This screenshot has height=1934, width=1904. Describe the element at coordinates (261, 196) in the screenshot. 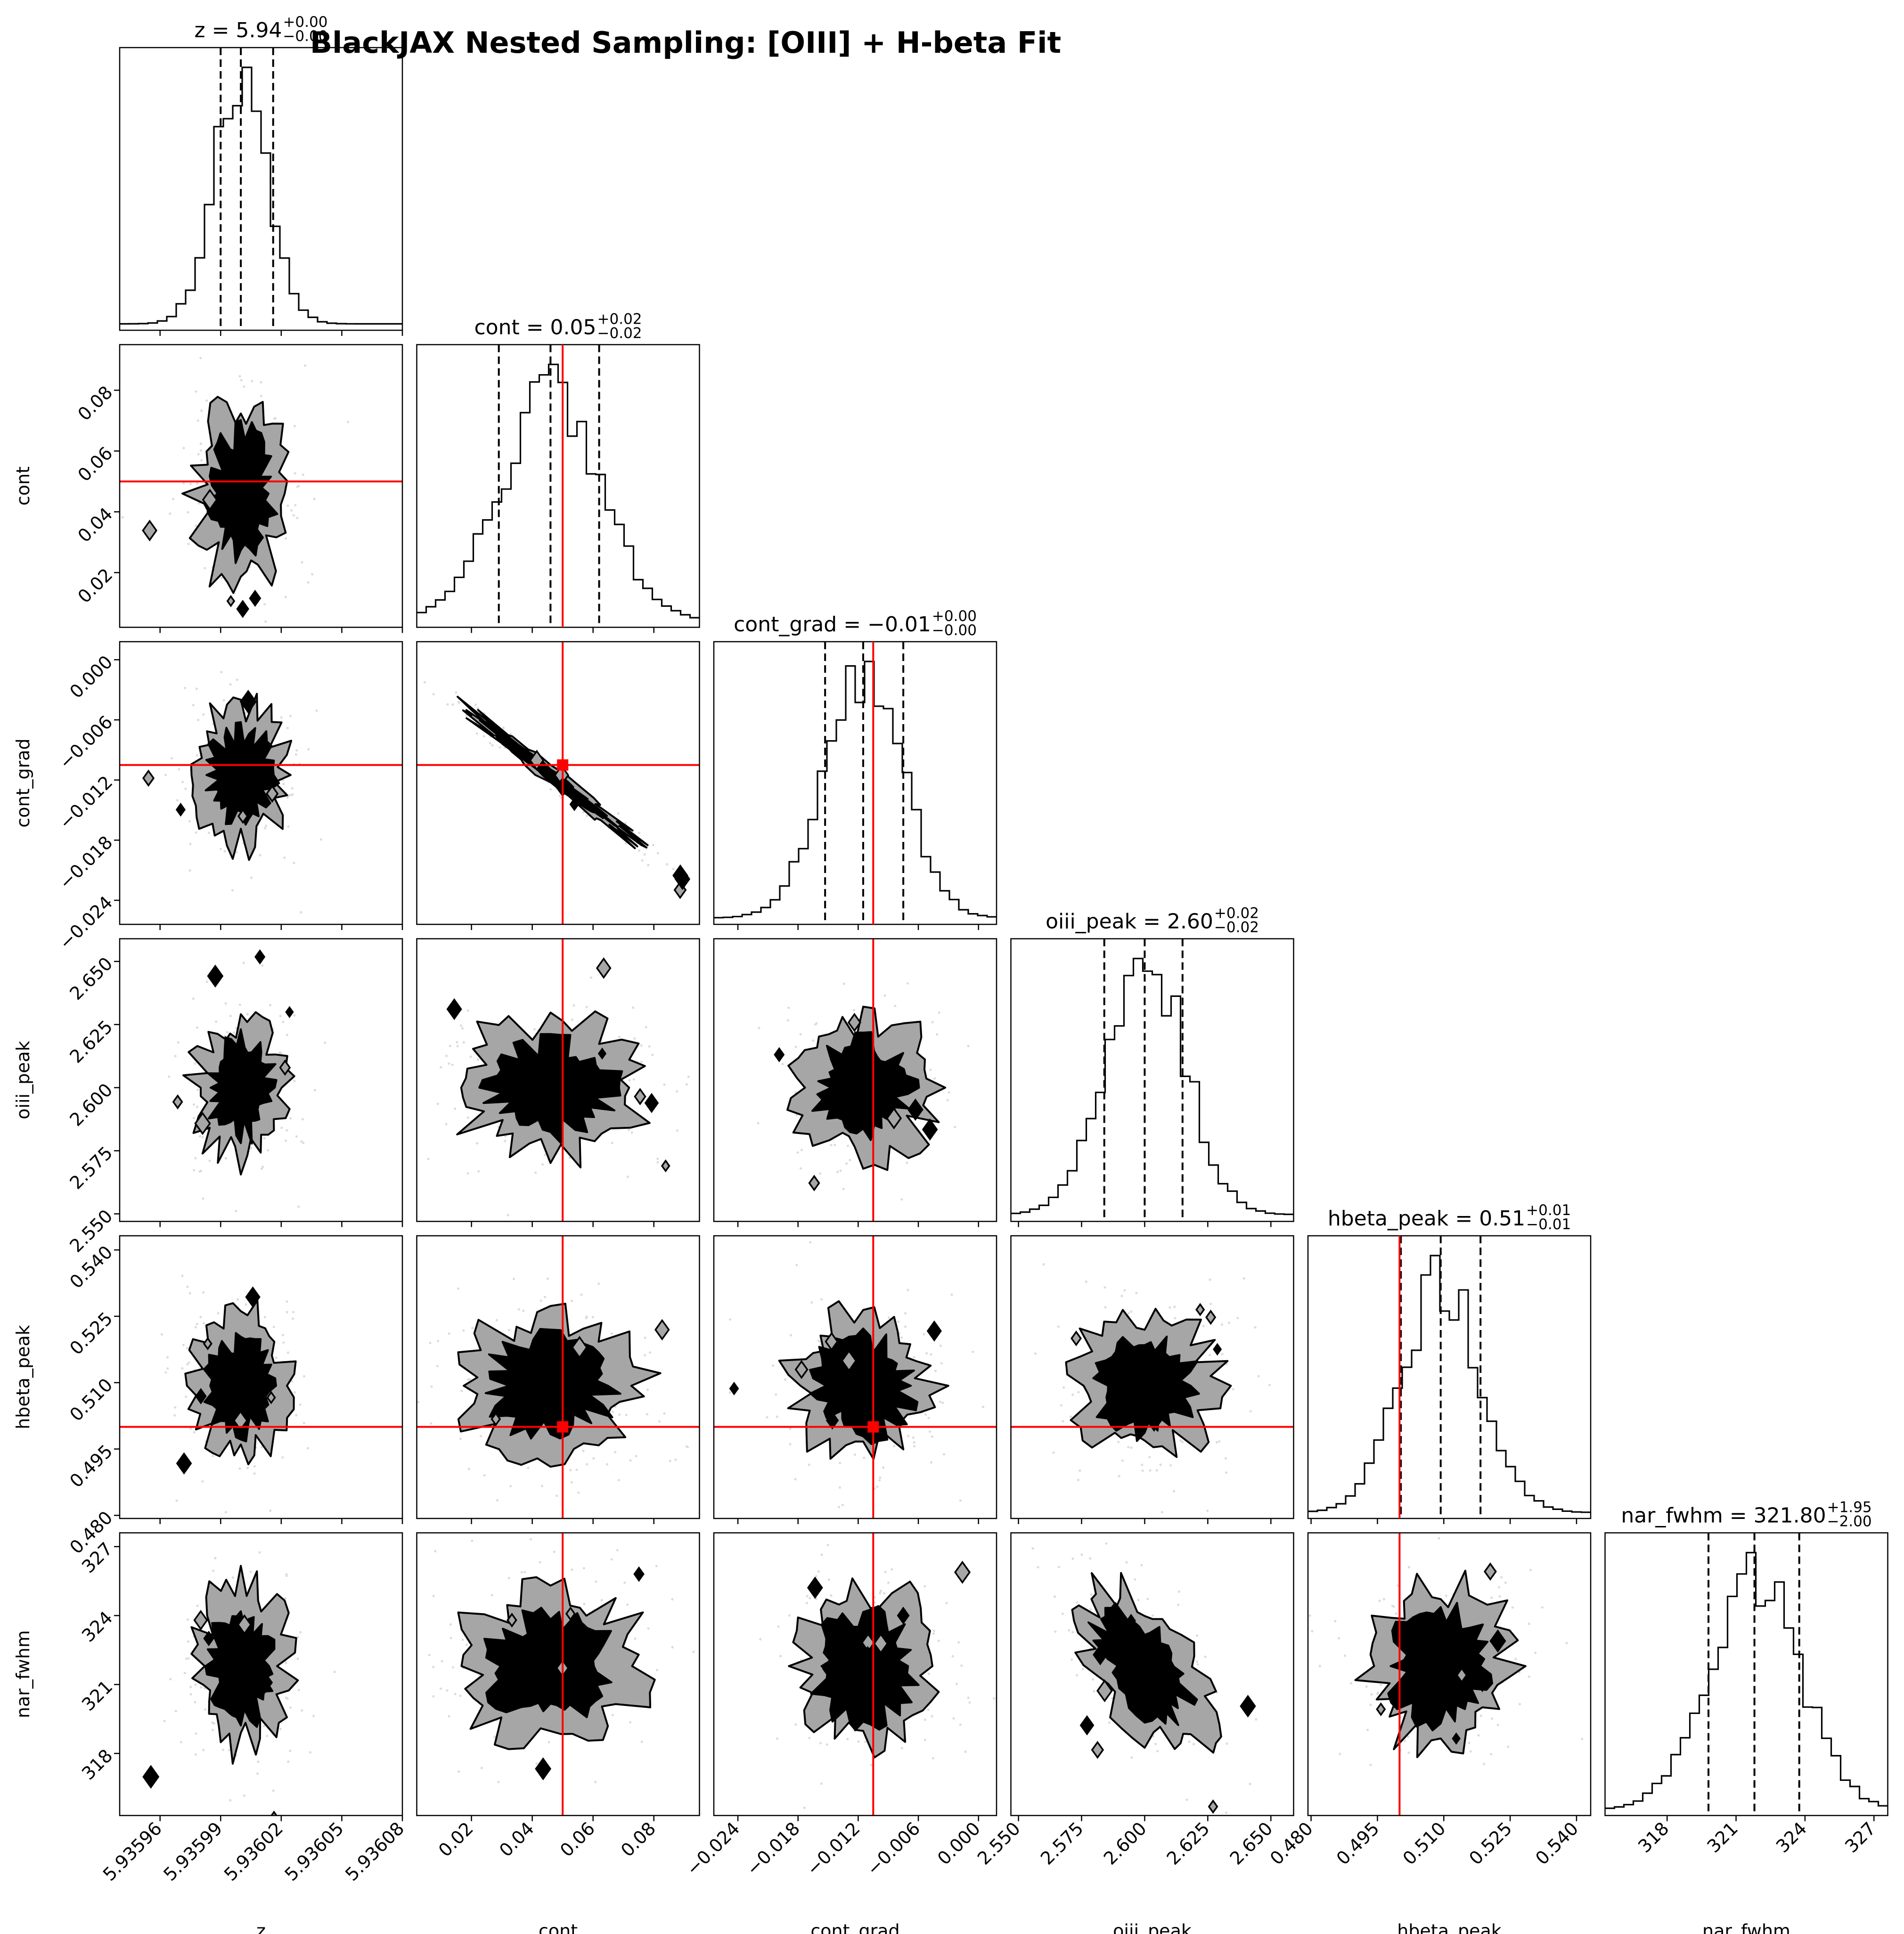

I see `histogram-z` at that location.